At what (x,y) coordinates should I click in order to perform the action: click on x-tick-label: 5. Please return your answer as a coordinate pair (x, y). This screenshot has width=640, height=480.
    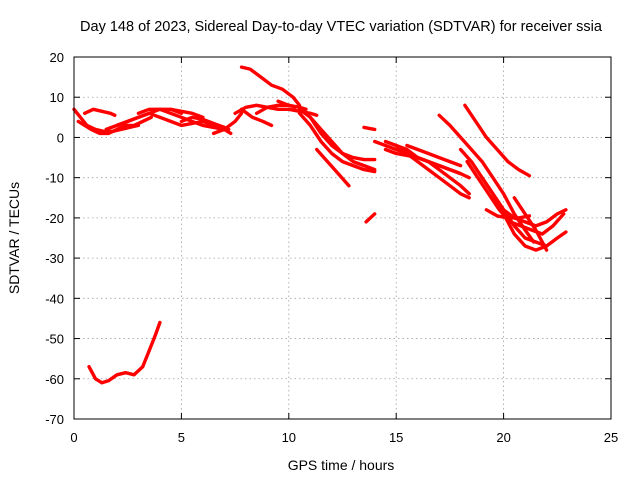
    Looking at the image, I should click on (181, 437).